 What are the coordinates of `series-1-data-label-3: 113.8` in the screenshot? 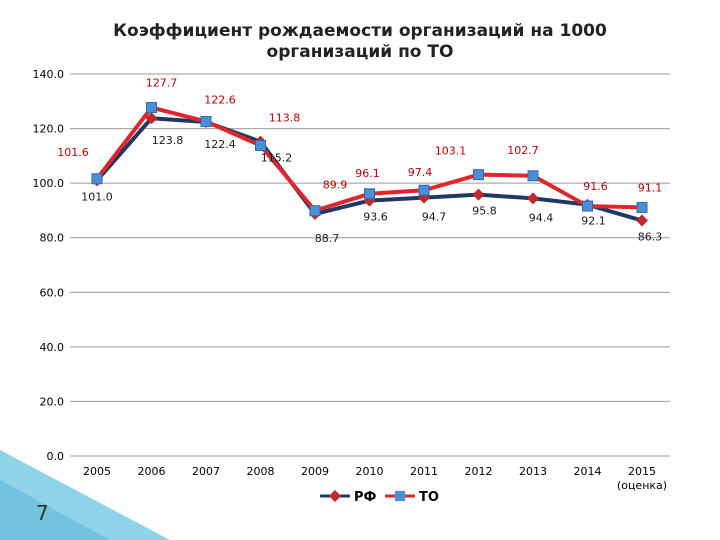 It's located at (285, 117).